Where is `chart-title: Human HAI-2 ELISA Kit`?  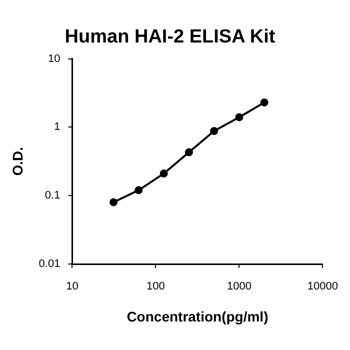 chart-title: Human HAI-2 ELISA Kit is located at coordinates (170, 37).